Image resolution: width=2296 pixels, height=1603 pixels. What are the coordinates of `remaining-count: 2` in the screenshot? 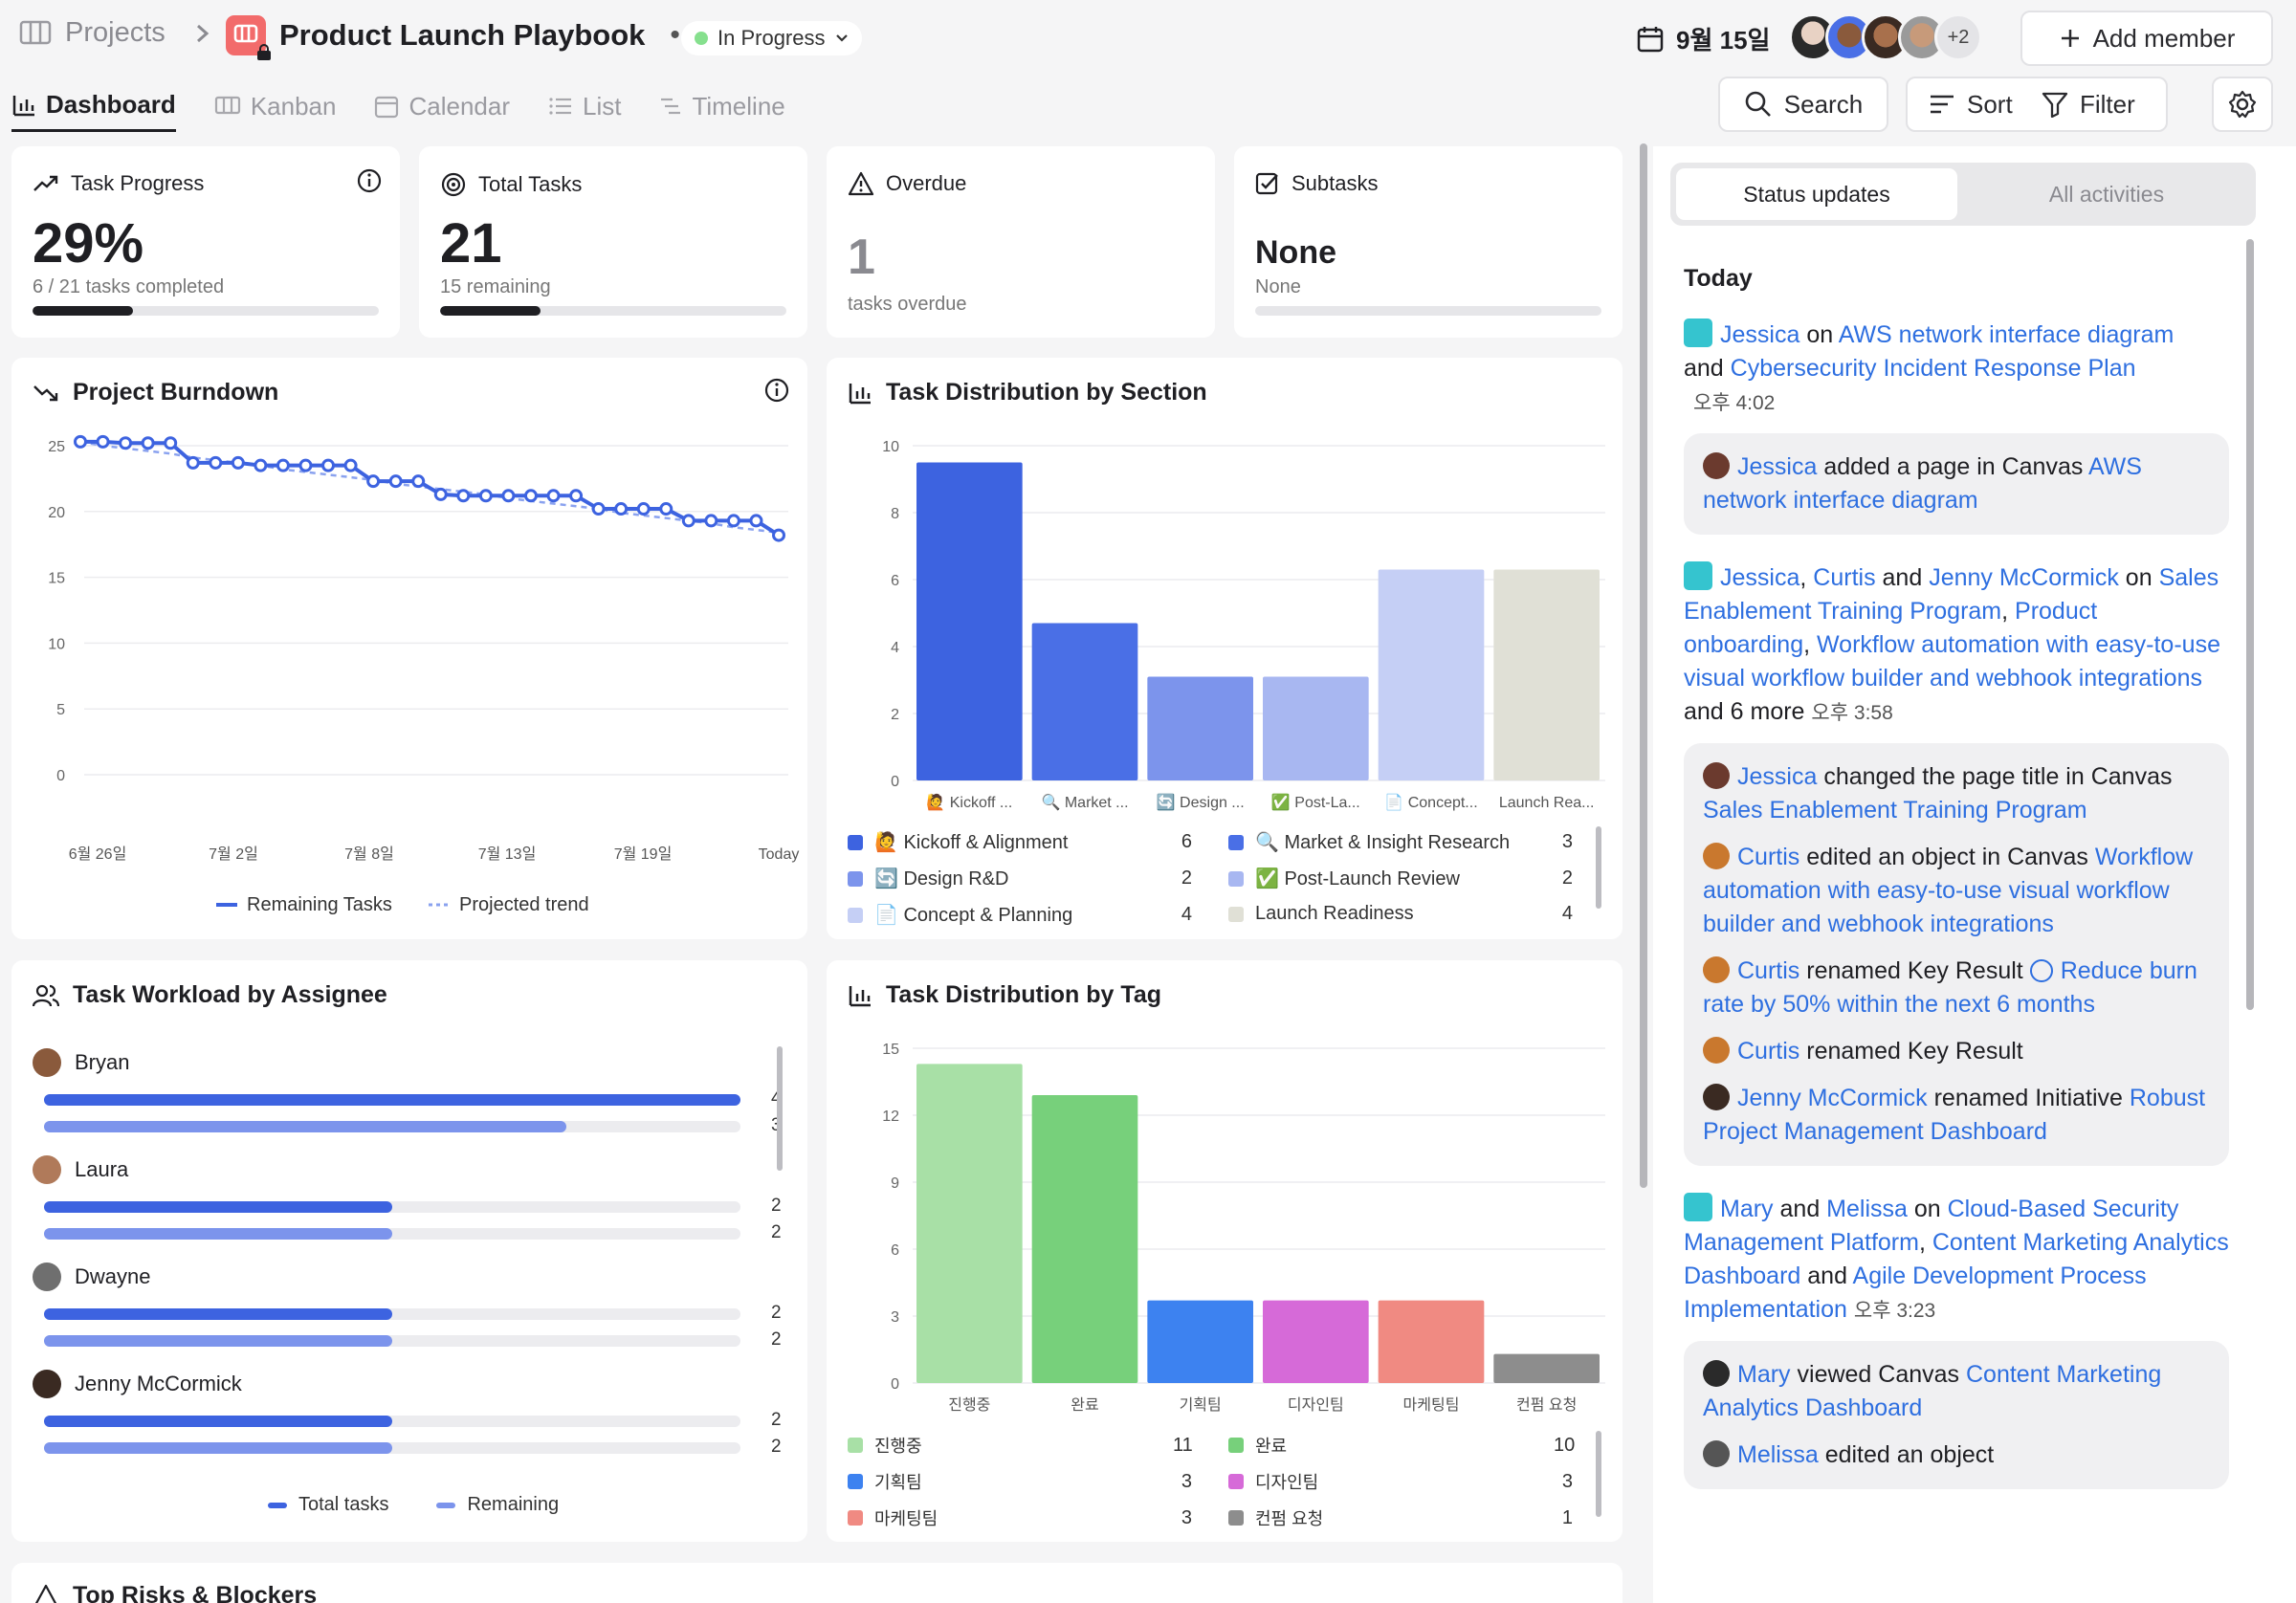 It's located at (776, 1232).